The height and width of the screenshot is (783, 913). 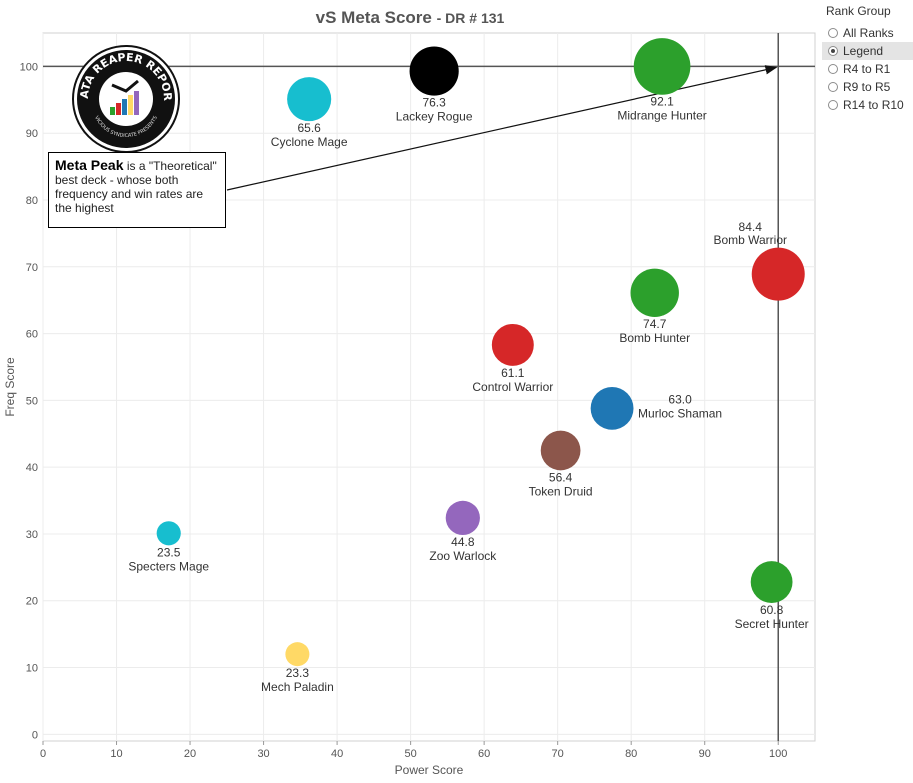 I want to click on point-name-label: Murloc Shaman, so click(x=680, y=413).